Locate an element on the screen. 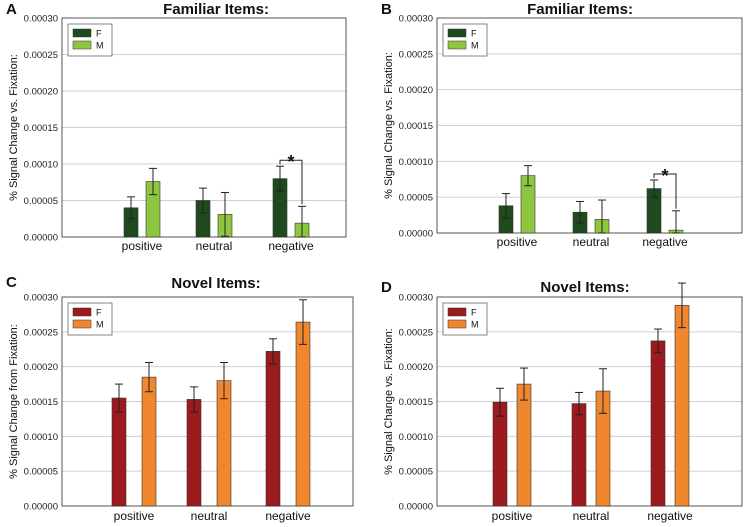 The height and width of the screenshot is (527, 749). bar-m-neutral is located at coordinates (224, 443).